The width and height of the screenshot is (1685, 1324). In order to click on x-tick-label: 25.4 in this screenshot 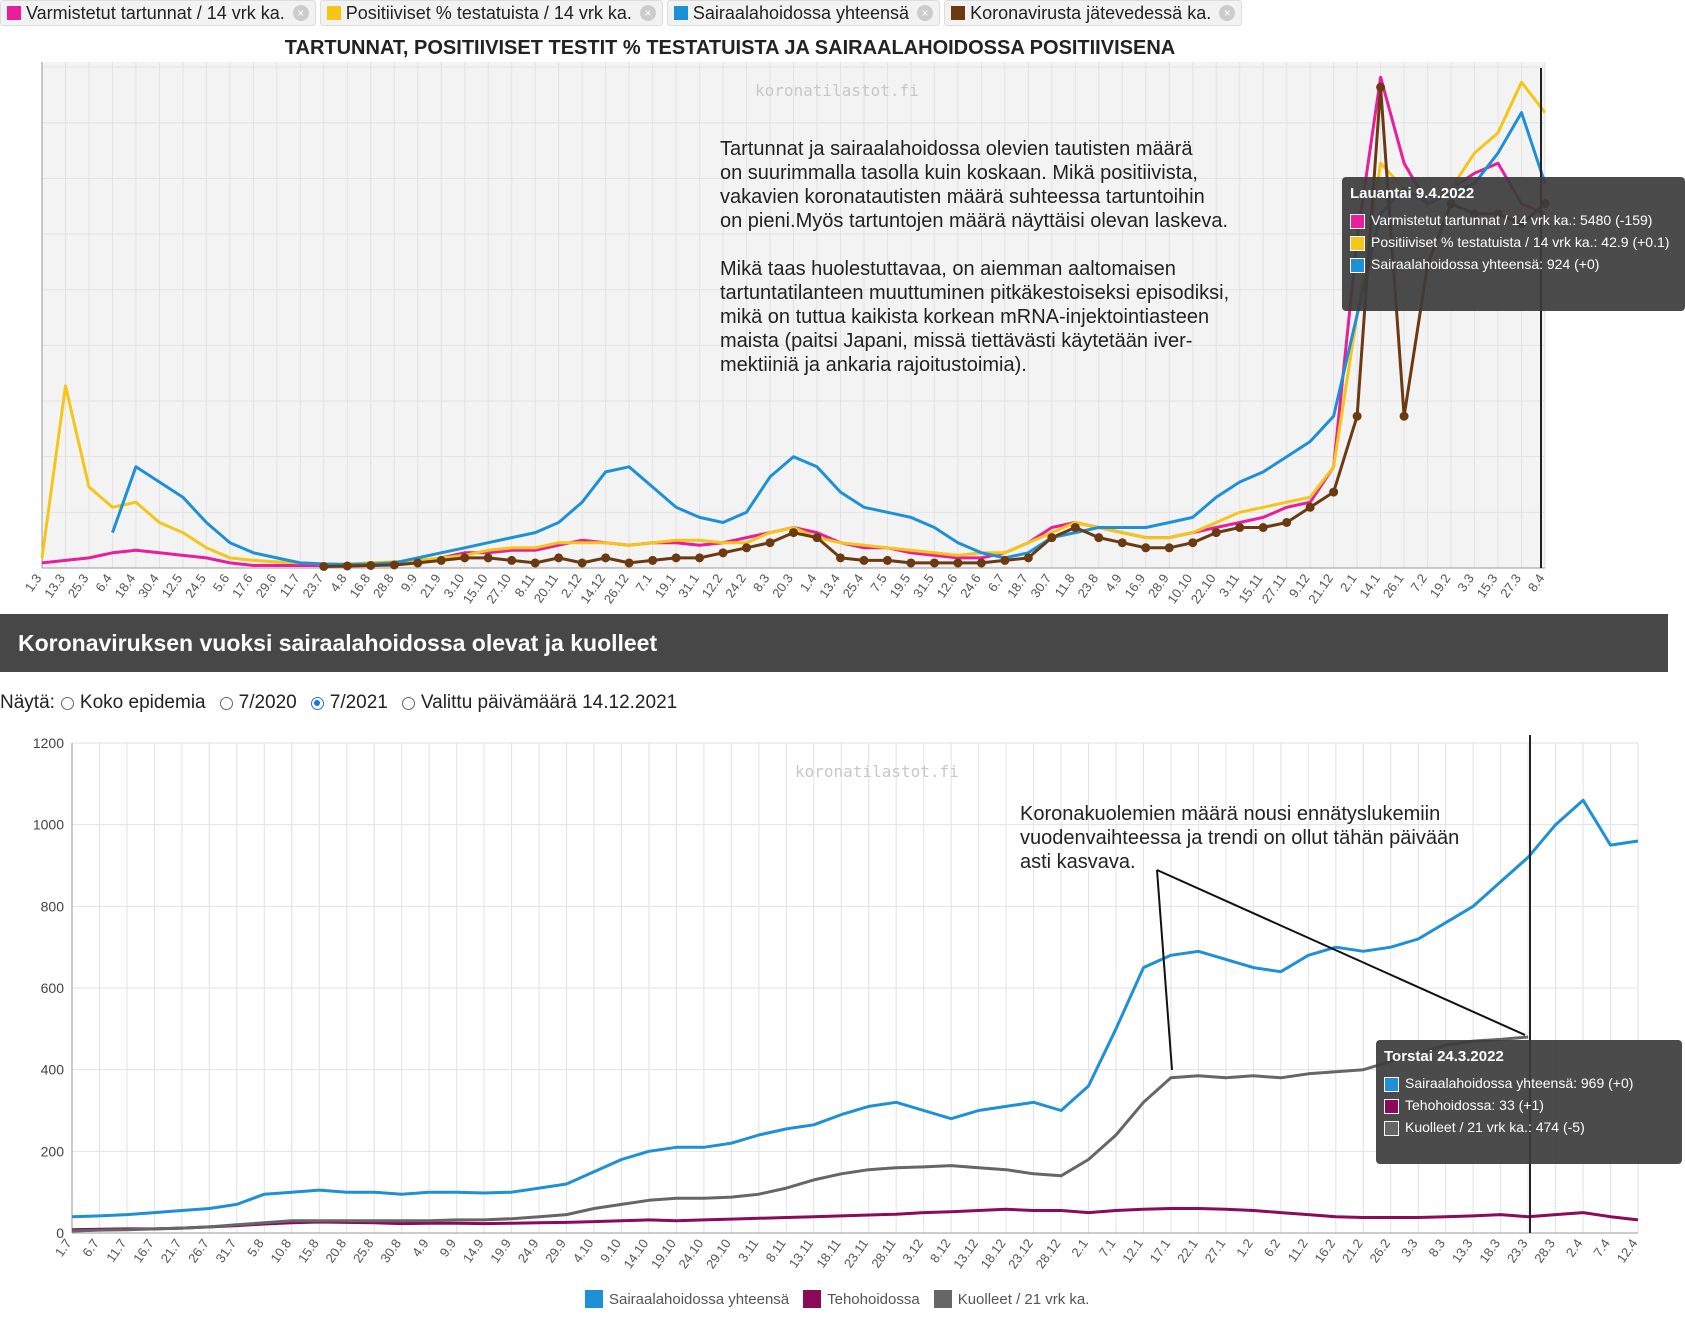, I will do `click(853, 585)`.